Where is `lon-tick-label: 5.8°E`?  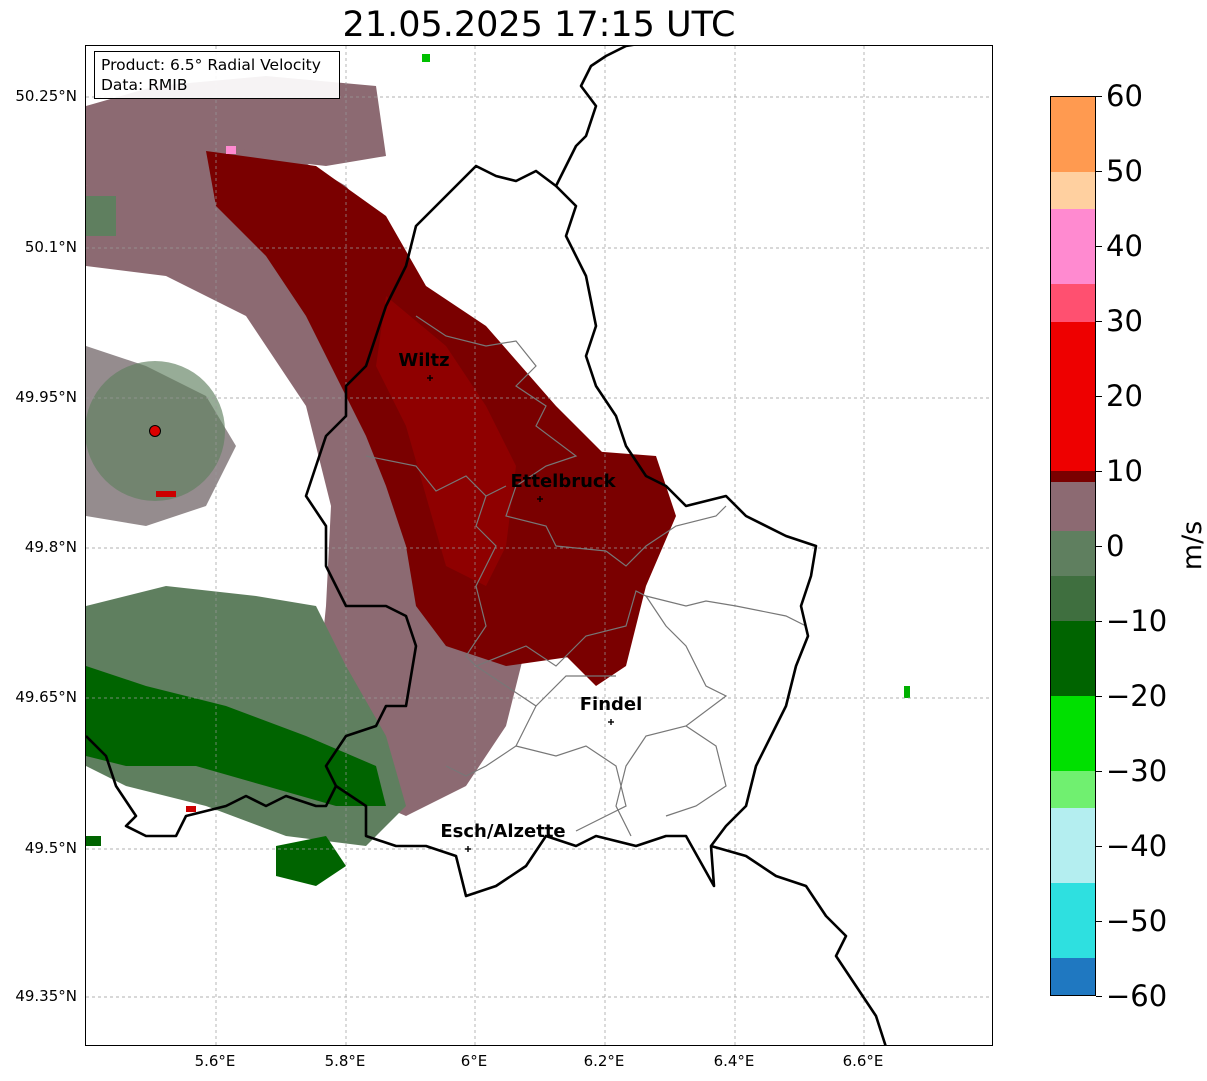 lon-tick-label: 5.8°E is located at coordinates (345, 1061).